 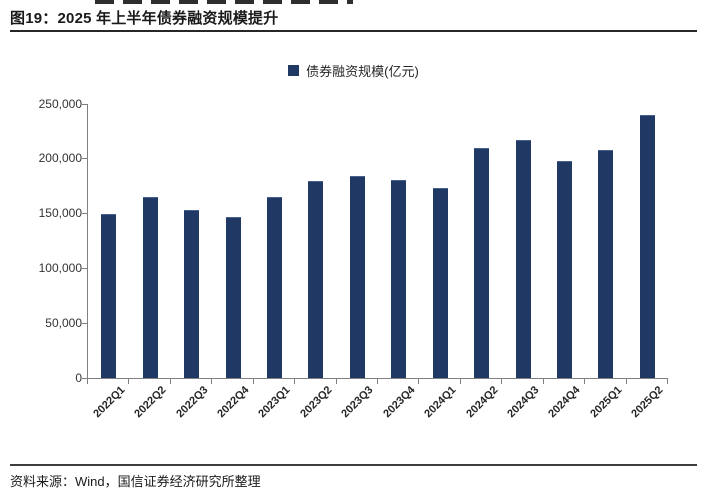 What do you see at coordinates (224, 2) in the screenshot?
I see `cropped-text-remnant` at bounding box center [224, 2].